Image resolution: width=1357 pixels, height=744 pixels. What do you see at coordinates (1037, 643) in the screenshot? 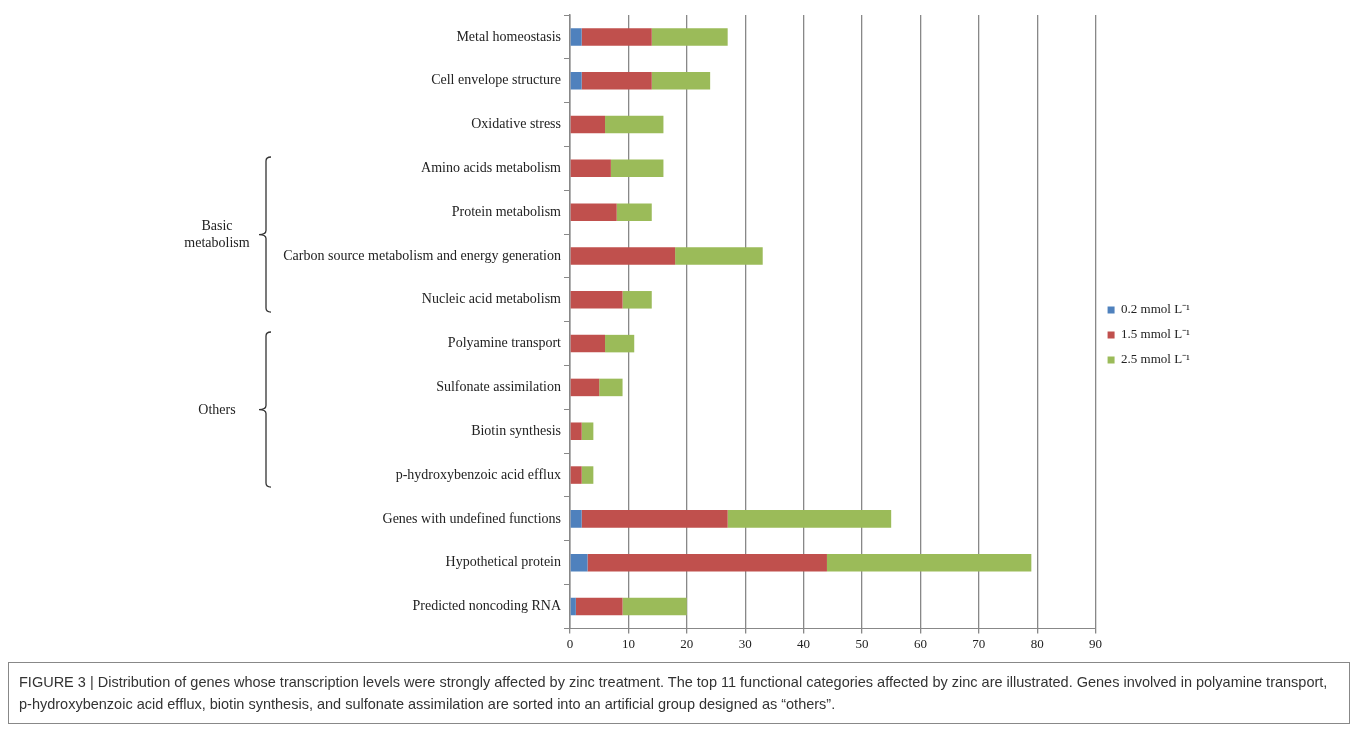
I see `x-tick-label: 80` at bounding box center [1037, 643].